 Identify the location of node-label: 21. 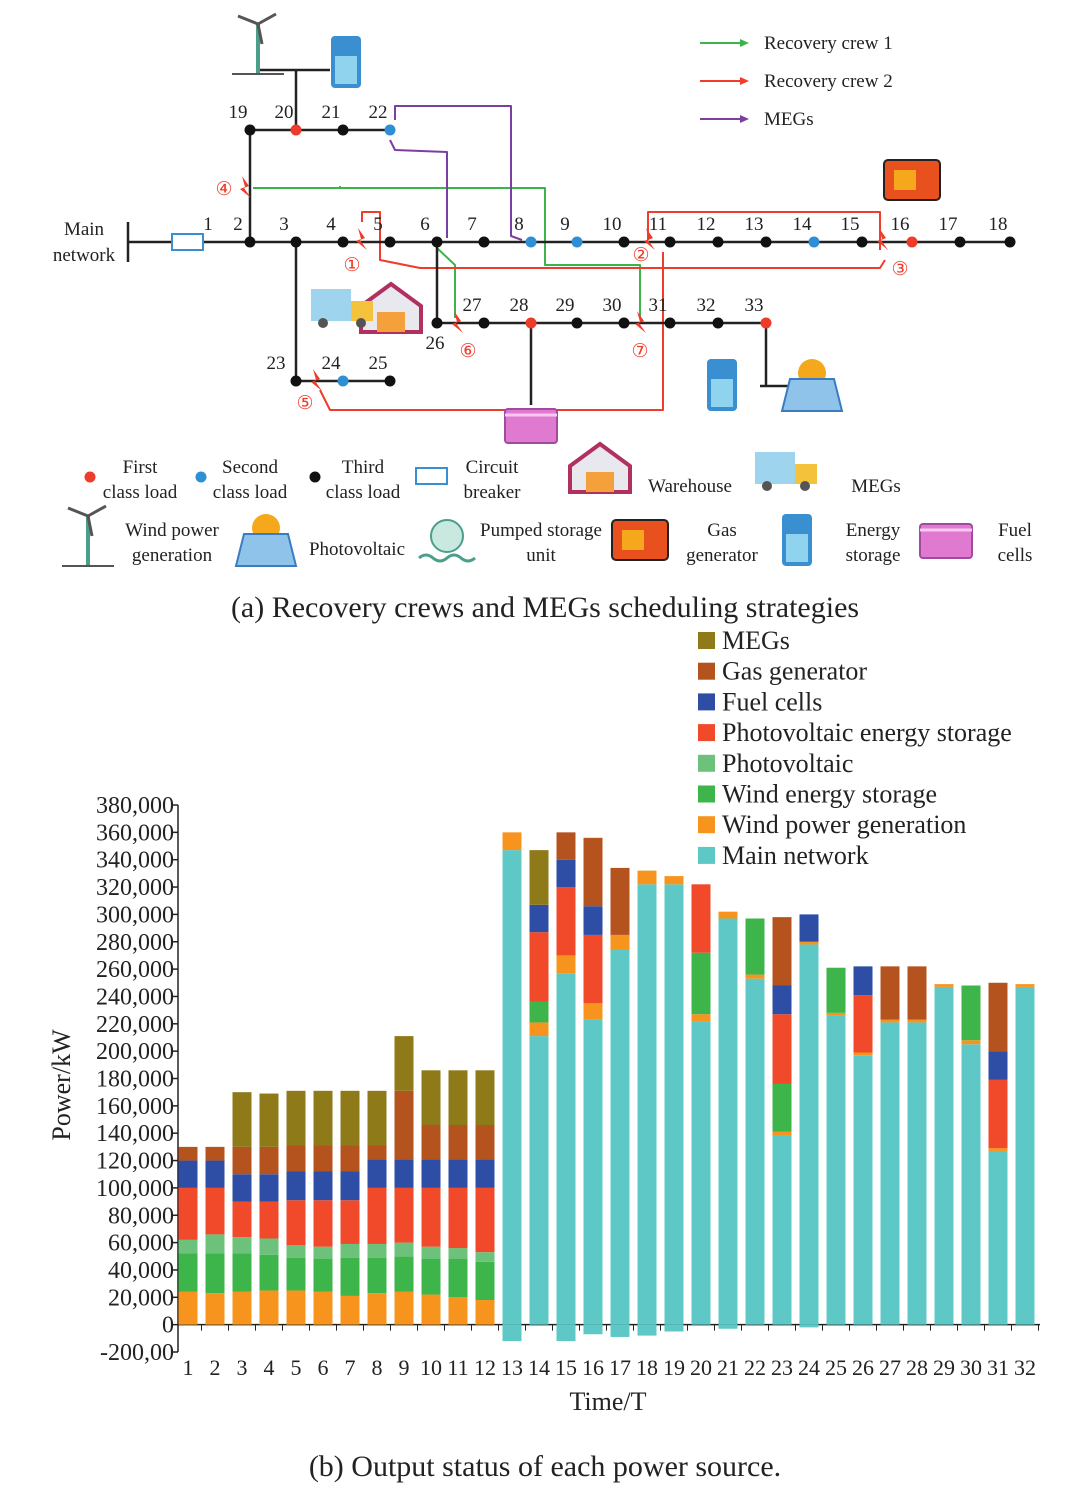
(331, 112).